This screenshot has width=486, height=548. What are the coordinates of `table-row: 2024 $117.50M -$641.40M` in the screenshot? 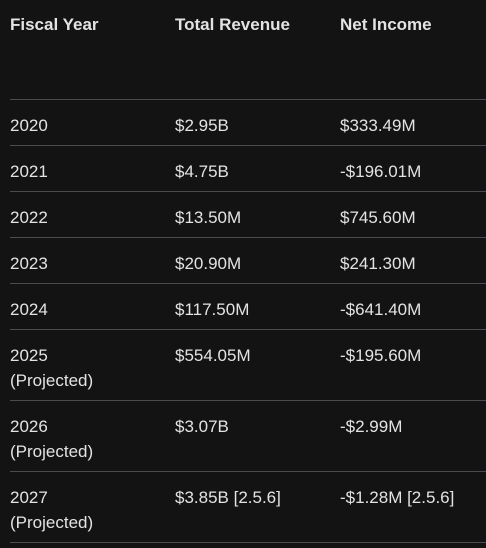 It's located at (243, 306).